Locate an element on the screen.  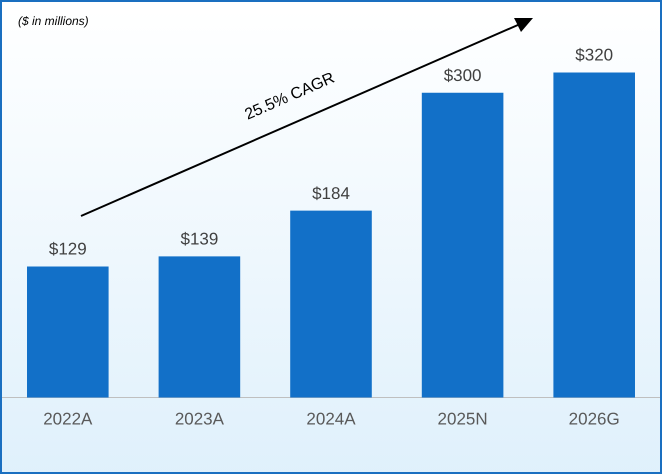
x-tick-label: 2022A is located at coordinates (68, 418).